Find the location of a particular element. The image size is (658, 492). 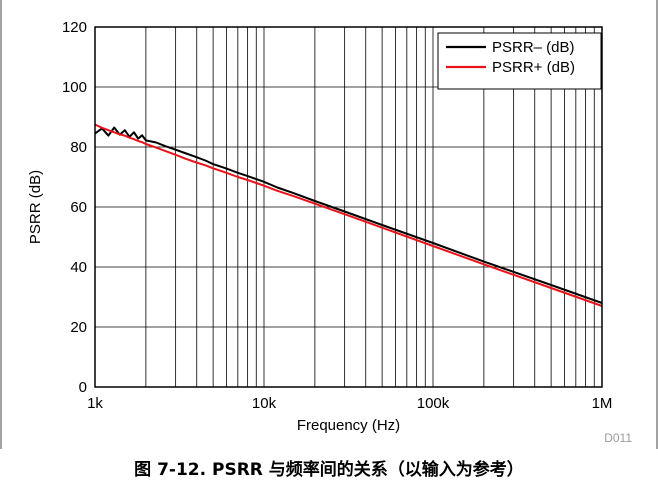

y-tick-label: 0 is located at coordinates (83, 387).